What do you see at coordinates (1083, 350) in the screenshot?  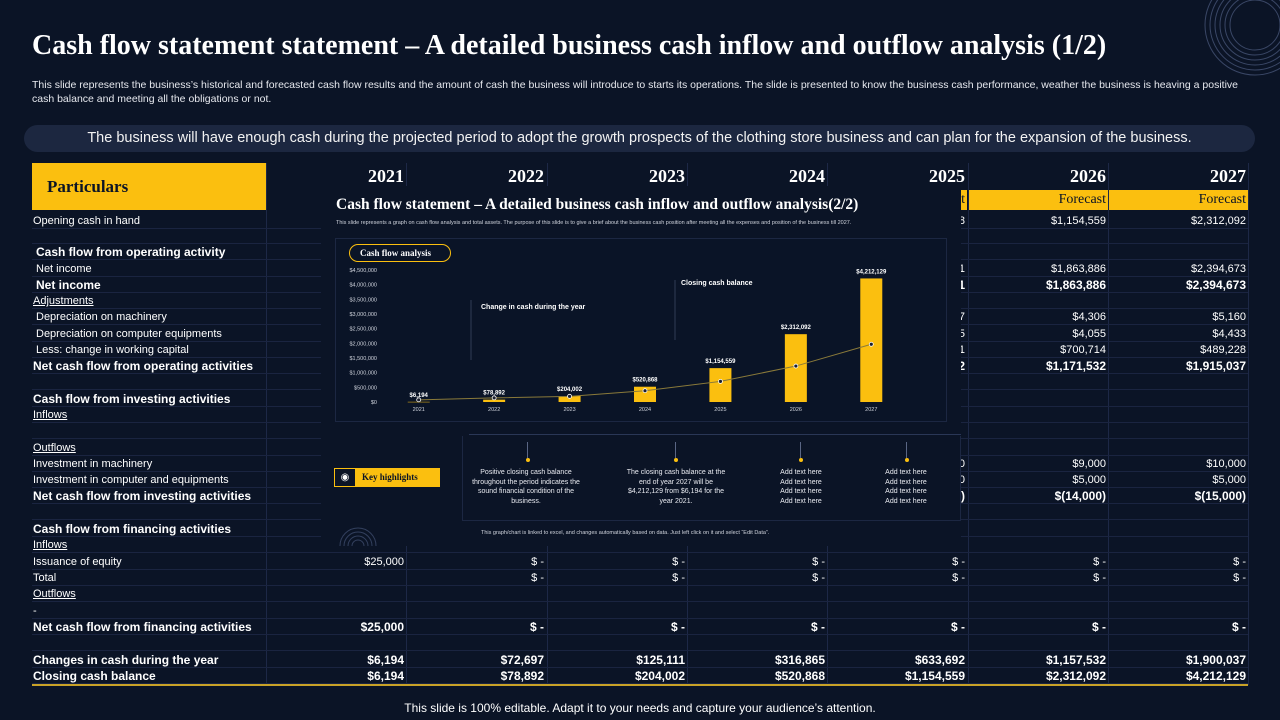 I see `cell-2026: $700,714` at bounding box center [1083, 350].